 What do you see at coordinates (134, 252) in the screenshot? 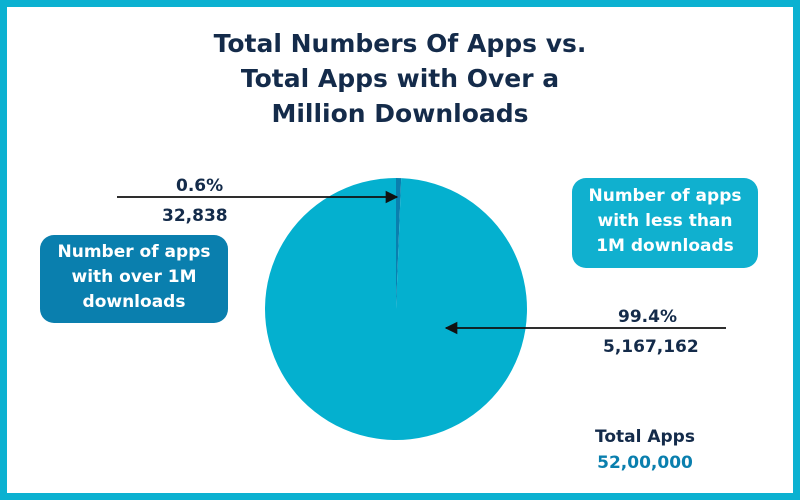
I see `callout-over-line-1: Number of apps` at bounding box center [134, 252].